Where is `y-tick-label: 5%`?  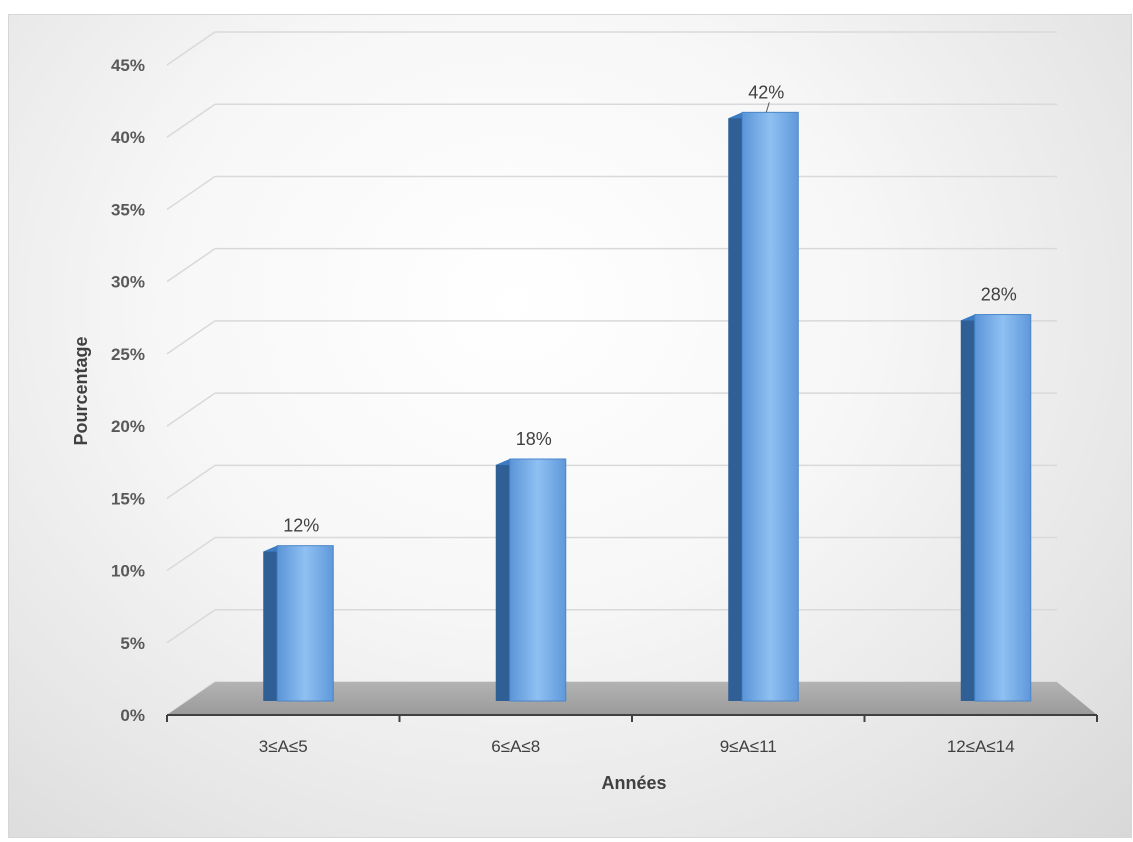 y-tick-label: 5% is located at coordinates (132, 643).